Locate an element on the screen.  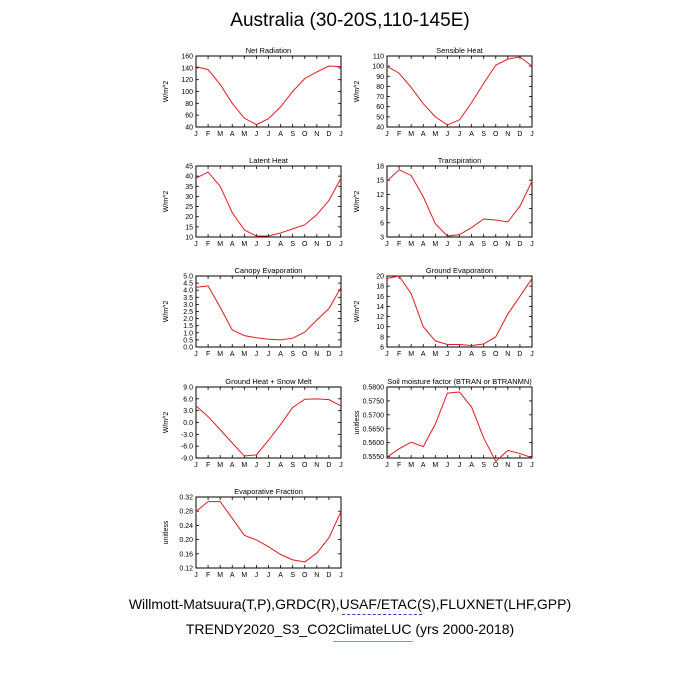
y-tick-label: 30 is located at coordinates (189, 197).